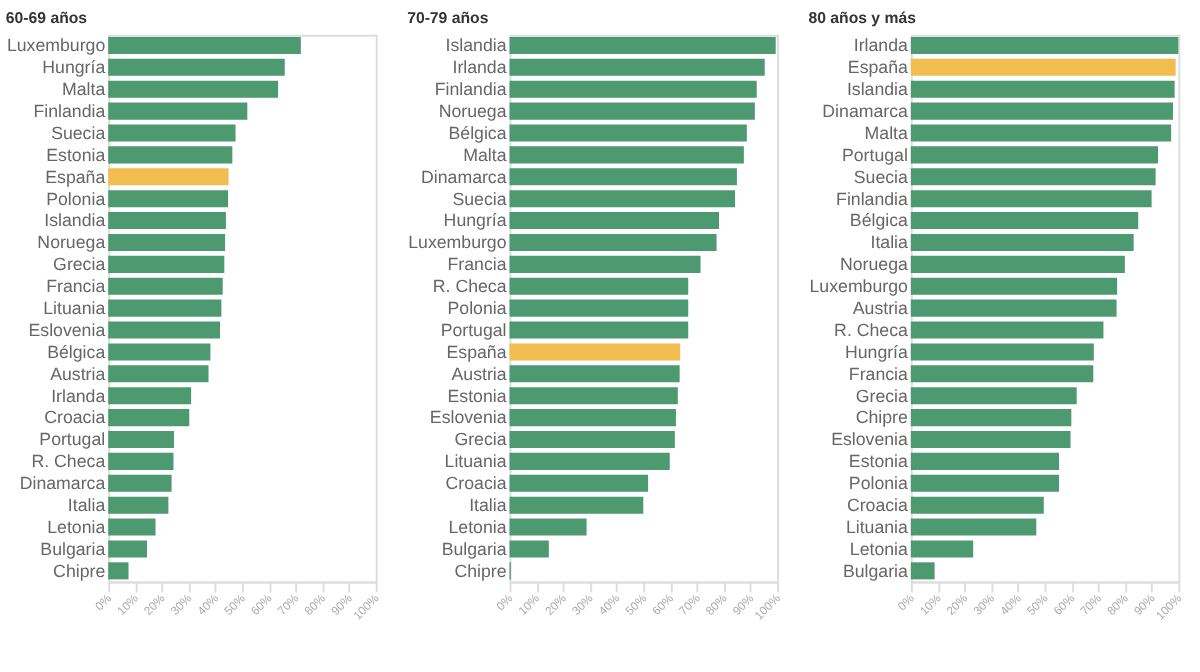 This screenshot has width=1200, height=672. I want to click on chart-title: 80 años y más, so click(863, 17).